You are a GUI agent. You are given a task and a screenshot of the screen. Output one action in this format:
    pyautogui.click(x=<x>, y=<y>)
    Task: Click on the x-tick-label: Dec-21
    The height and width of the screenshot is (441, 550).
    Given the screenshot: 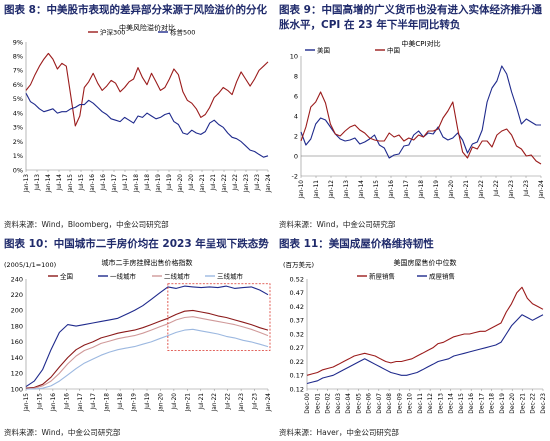 What is the action you would take?
    pyautogui.click(x=523, y=403)
    